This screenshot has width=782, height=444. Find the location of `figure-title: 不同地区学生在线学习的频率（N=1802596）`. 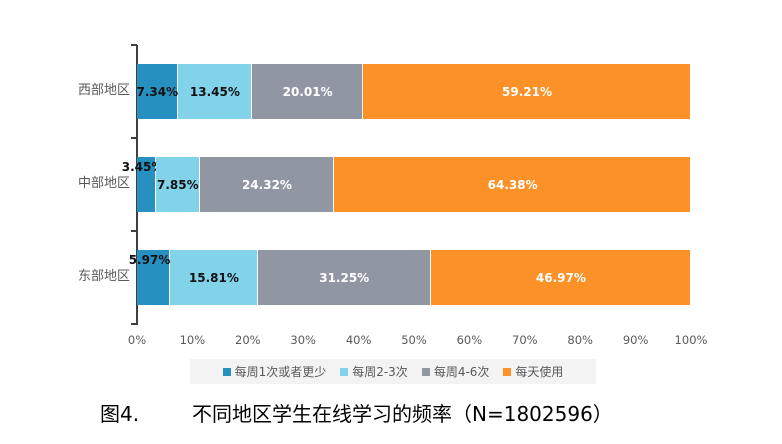

figure-title: 不同地区学生在线学习的频率（N=1802596） is located at coordinates (402, 414).